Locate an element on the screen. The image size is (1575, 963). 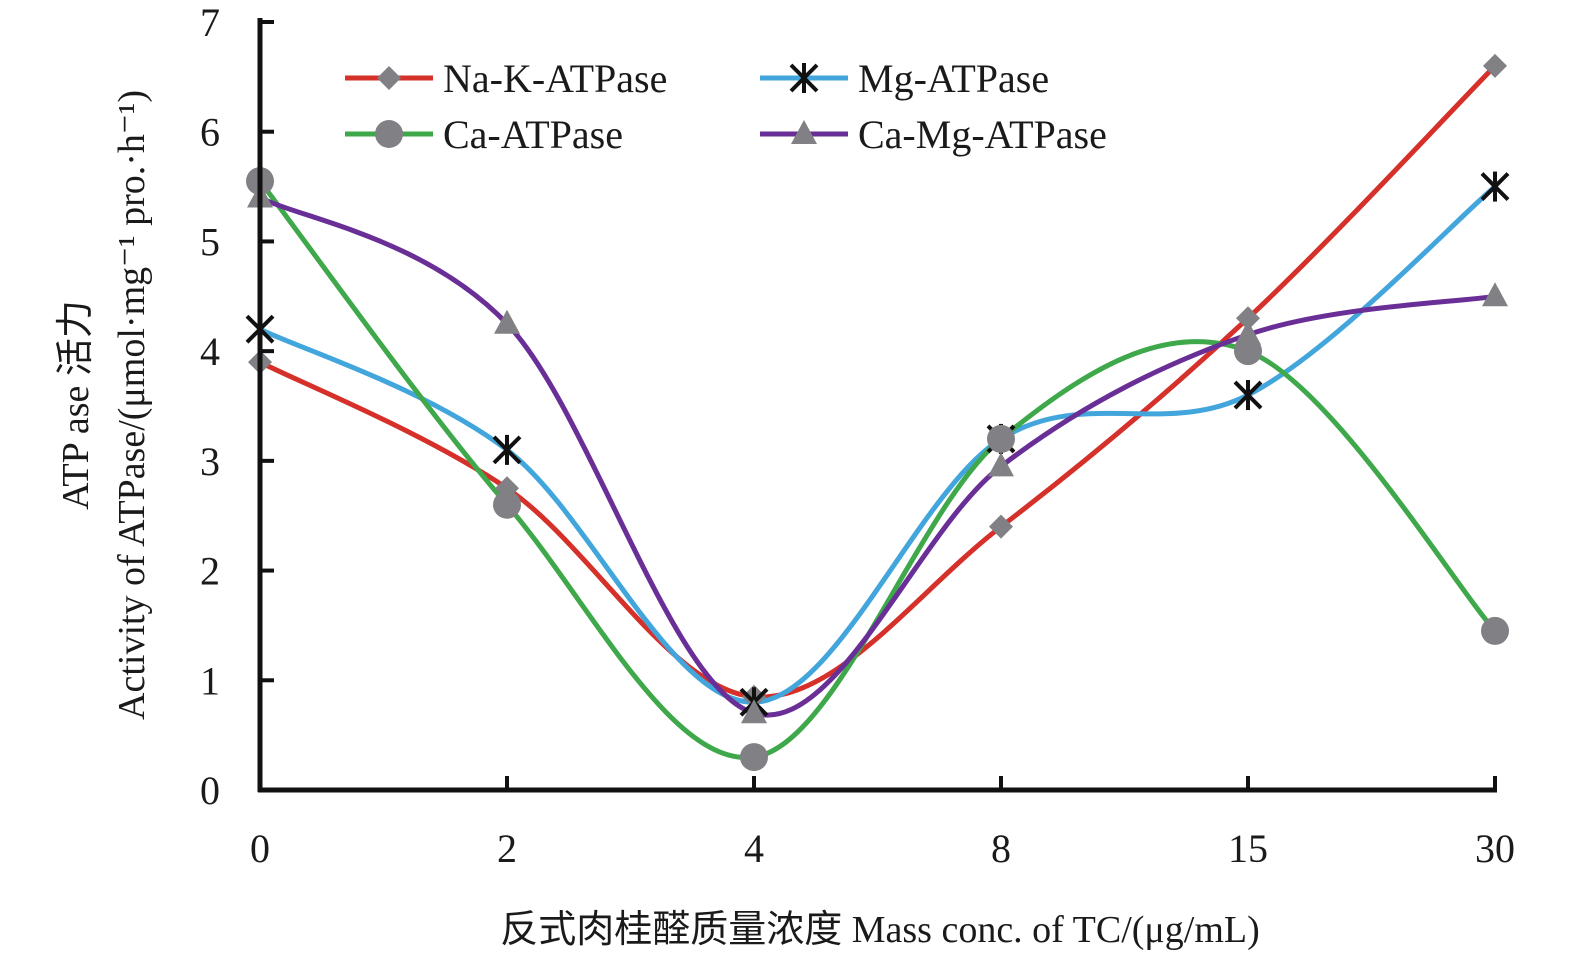
x-tick-label: 30 is located at coordinates (1495, 848).